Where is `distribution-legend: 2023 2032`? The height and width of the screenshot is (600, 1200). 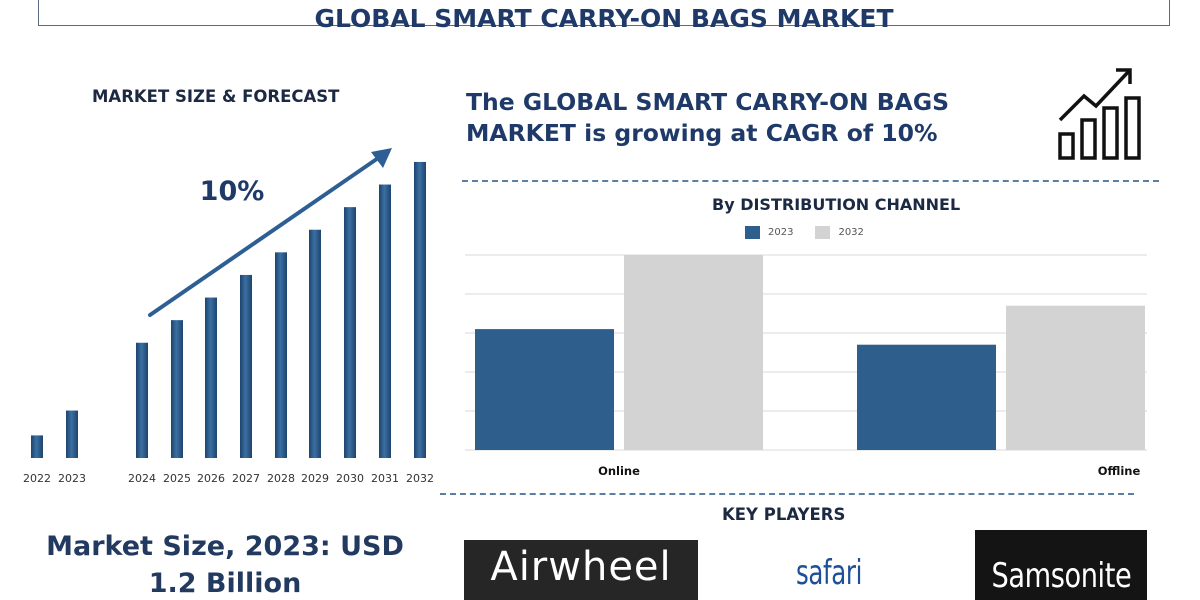
distribution-legend: 2023 2032 is located at coordinates (804, 232).